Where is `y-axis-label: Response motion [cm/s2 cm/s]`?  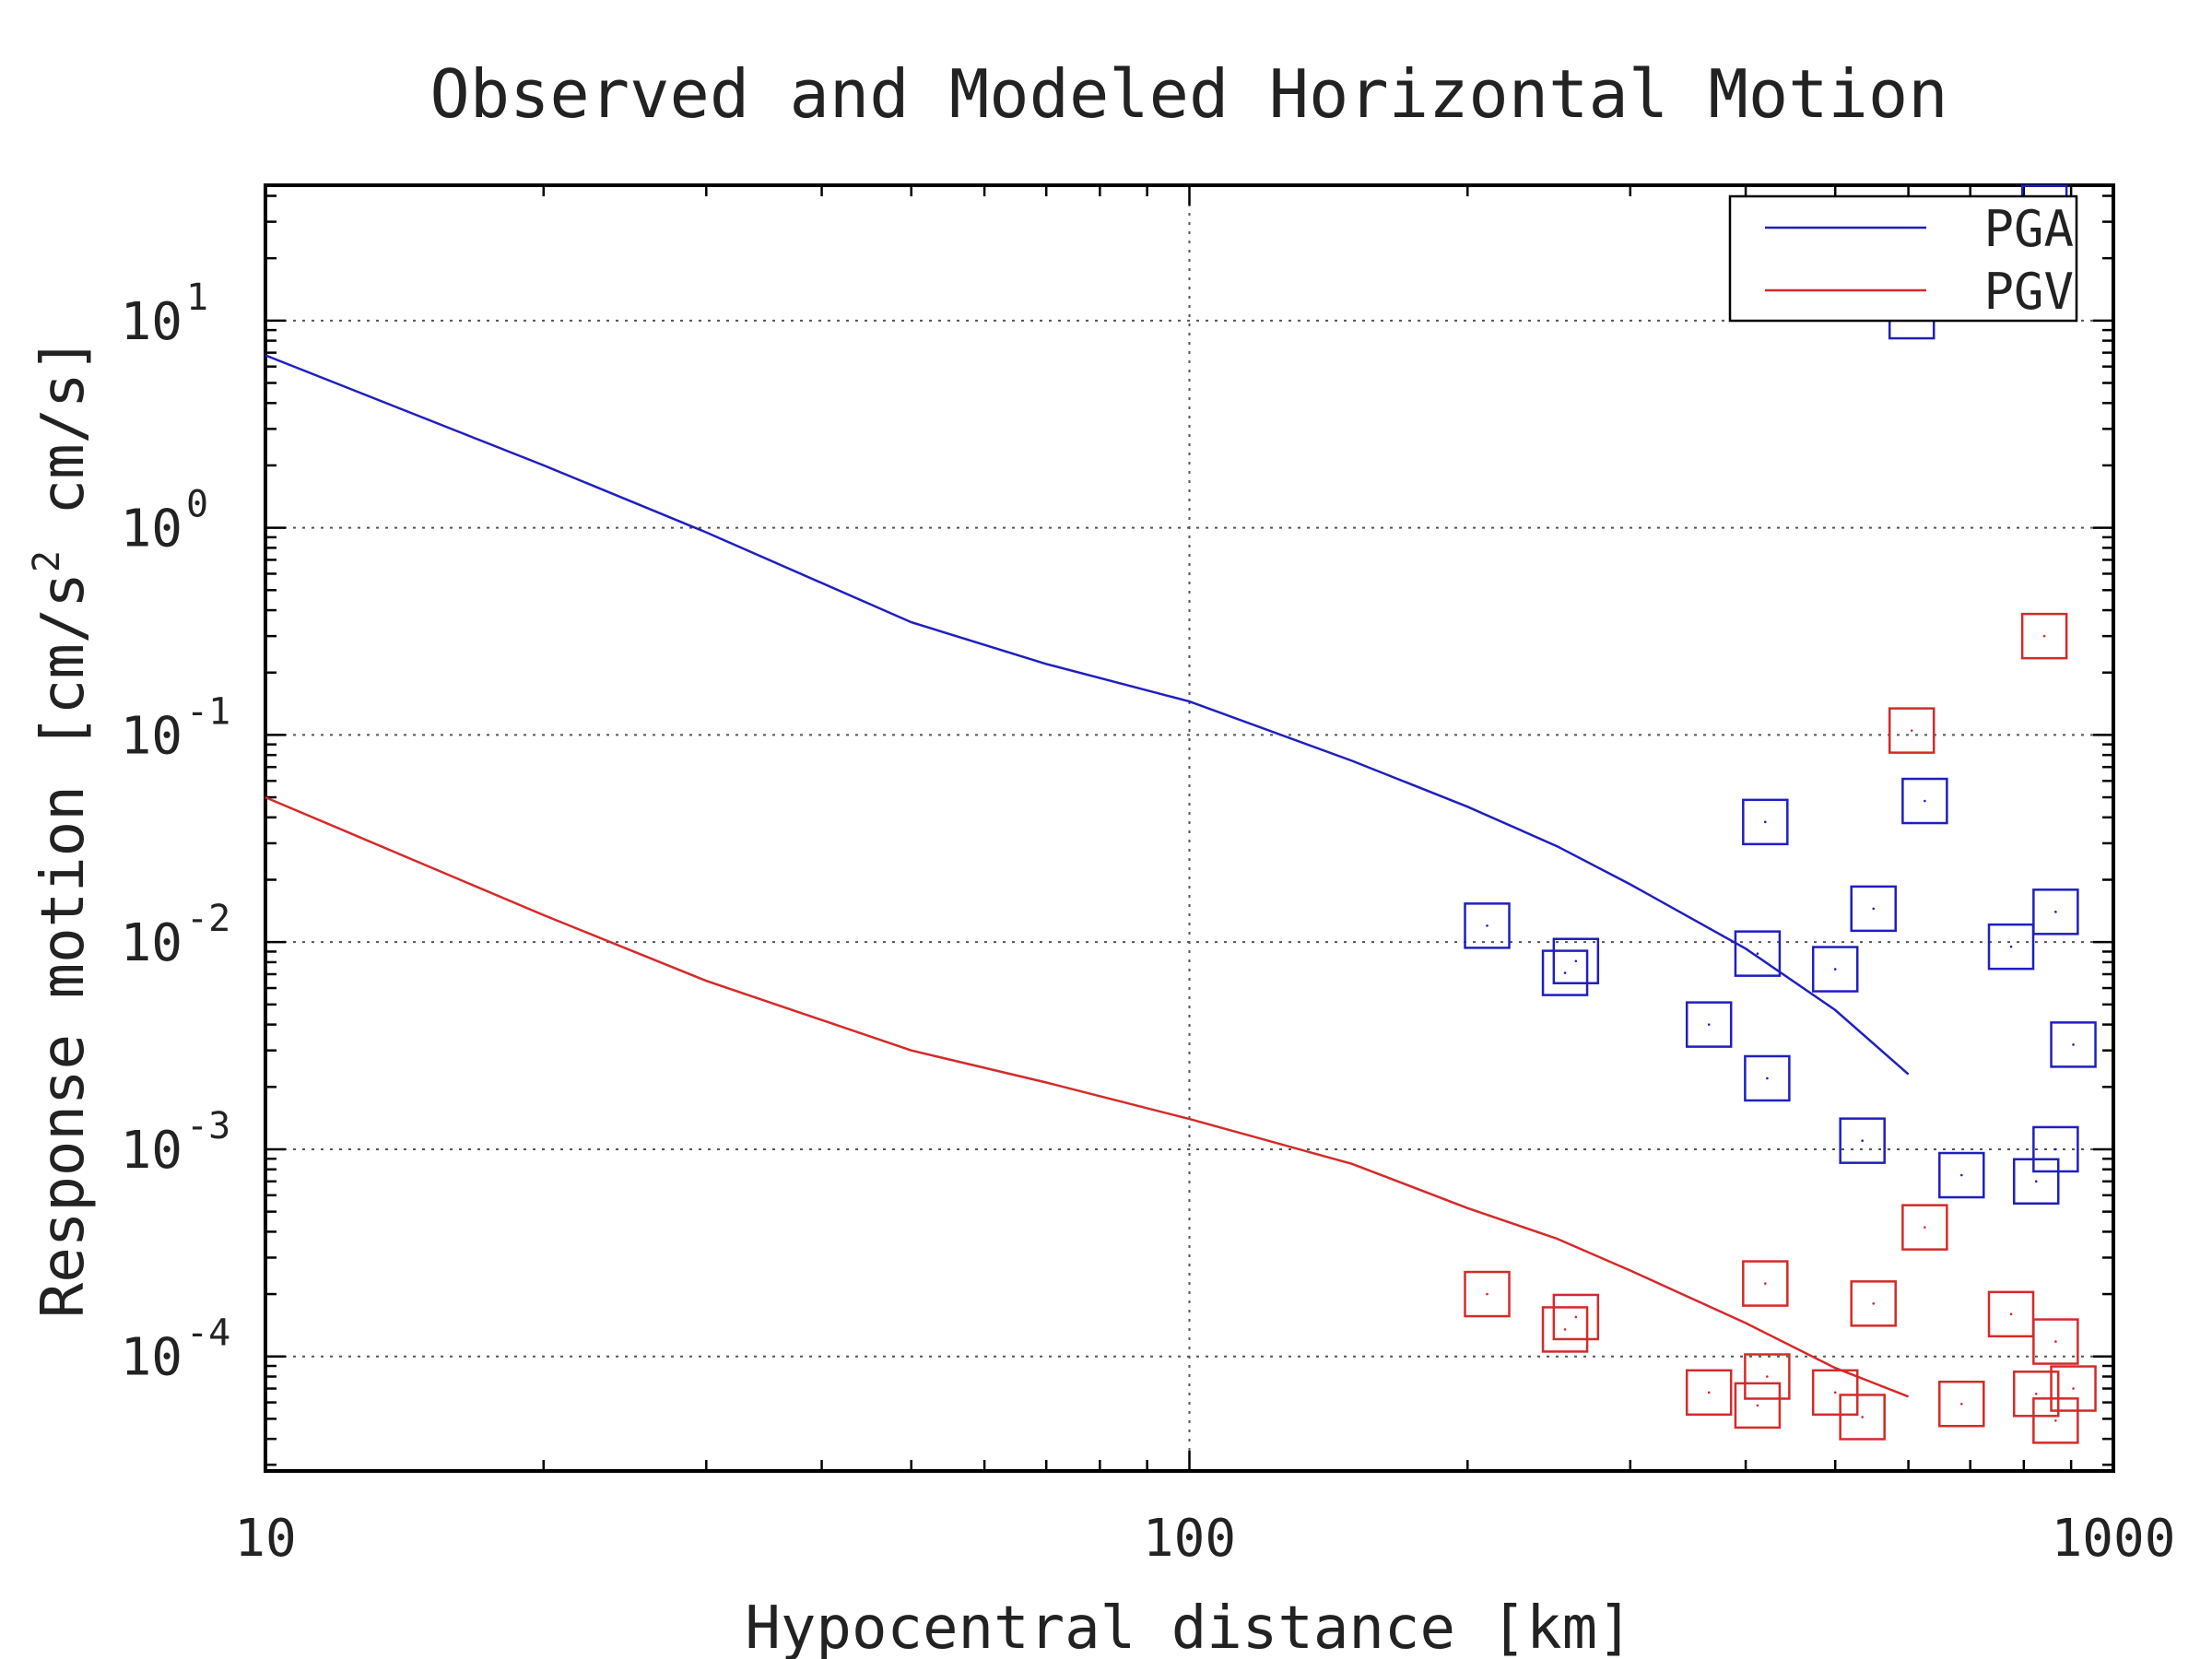 y-axis-label: Response motion [cm/s2 cm/s] is located at coordinates (62, 827).